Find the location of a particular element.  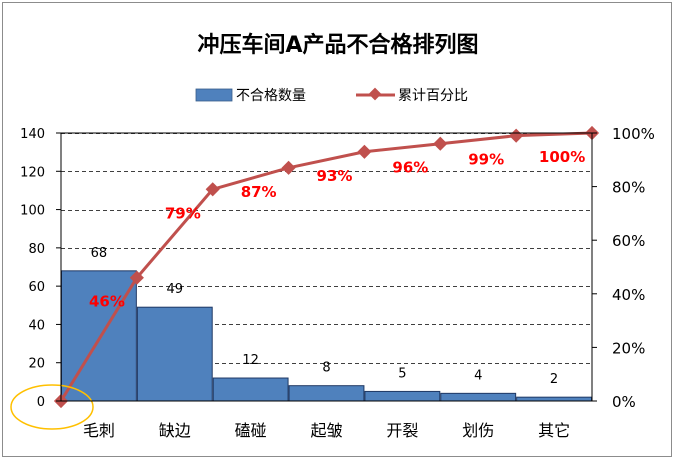

bar-value-label: 8 is located at coordinates (326, 368).